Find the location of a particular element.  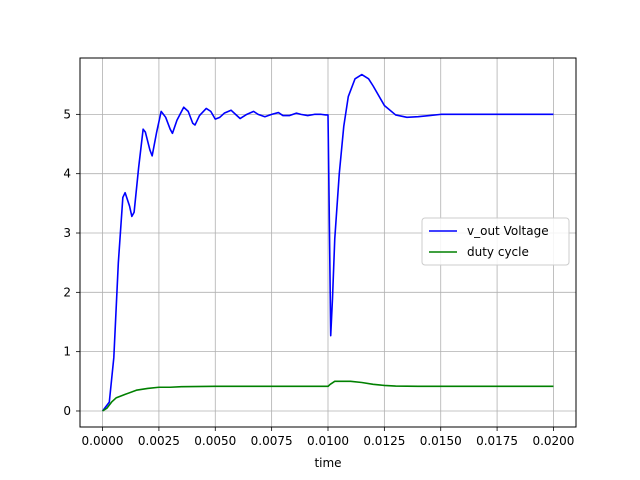

y-tick-label-0: 0 is located at coordinates (67, 411).